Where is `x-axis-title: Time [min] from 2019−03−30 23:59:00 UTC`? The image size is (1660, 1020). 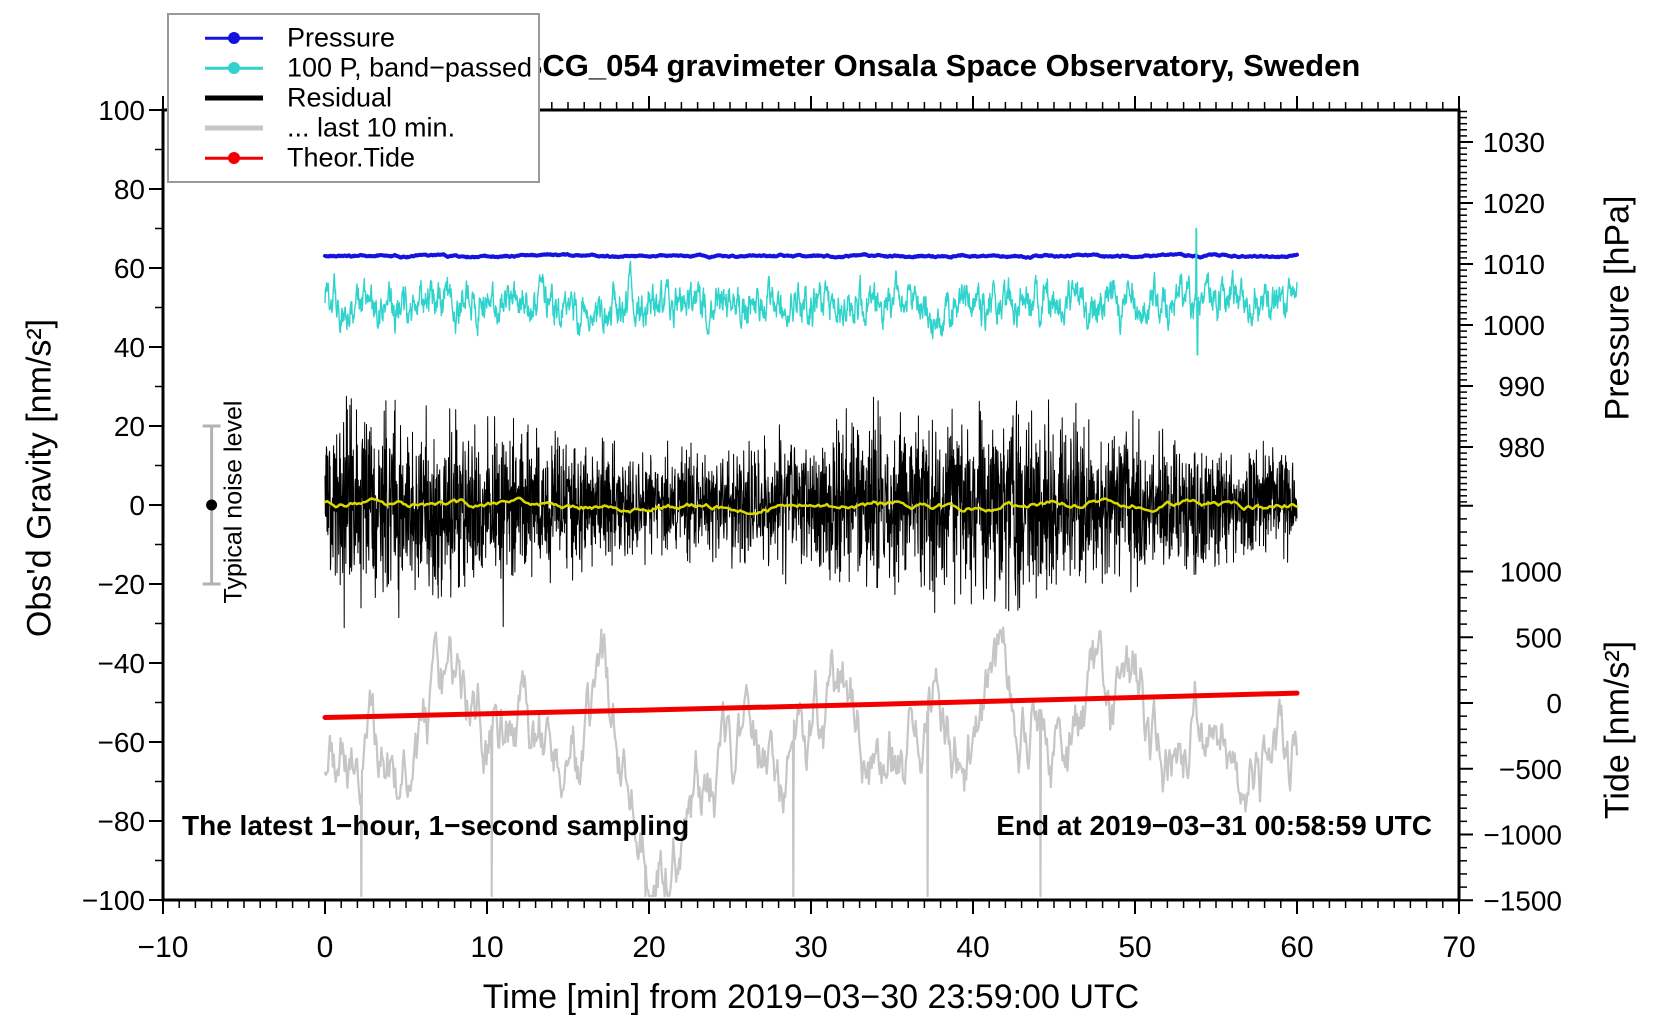 x-axis-title: Time [min] from 2019−03−30 23:59:00 UTC is located at coordinates (811, 997).